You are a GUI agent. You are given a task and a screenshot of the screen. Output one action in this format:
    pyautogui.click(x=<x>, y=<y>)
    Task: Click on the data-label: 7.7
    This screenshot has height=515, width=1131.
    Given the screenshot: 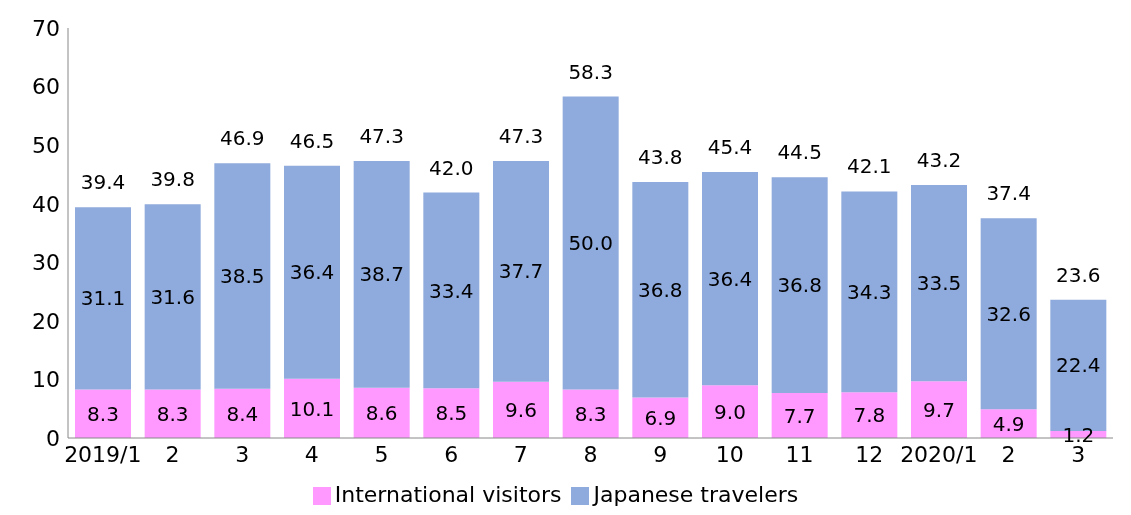 What is the action you would take?
    pyautogui.click(x=799, y=415)
    